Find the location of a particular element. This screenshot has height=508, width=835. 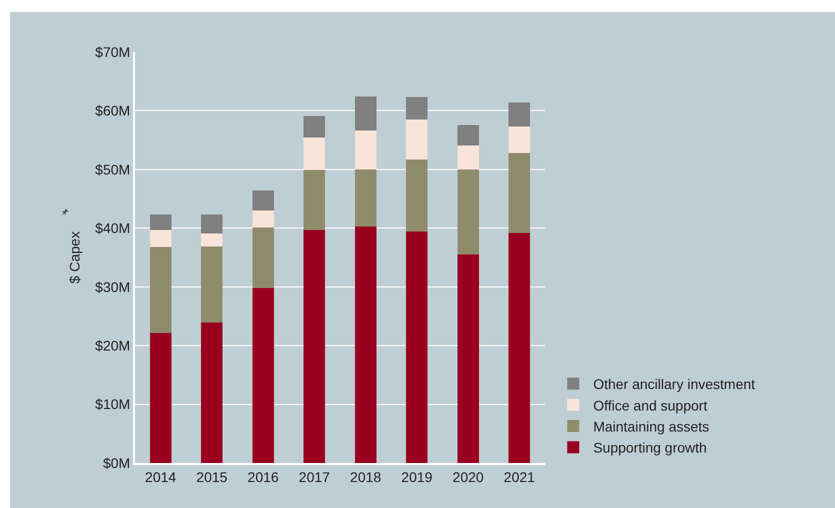

x-tick-label: 2021 is located at coordinates (520, 476).